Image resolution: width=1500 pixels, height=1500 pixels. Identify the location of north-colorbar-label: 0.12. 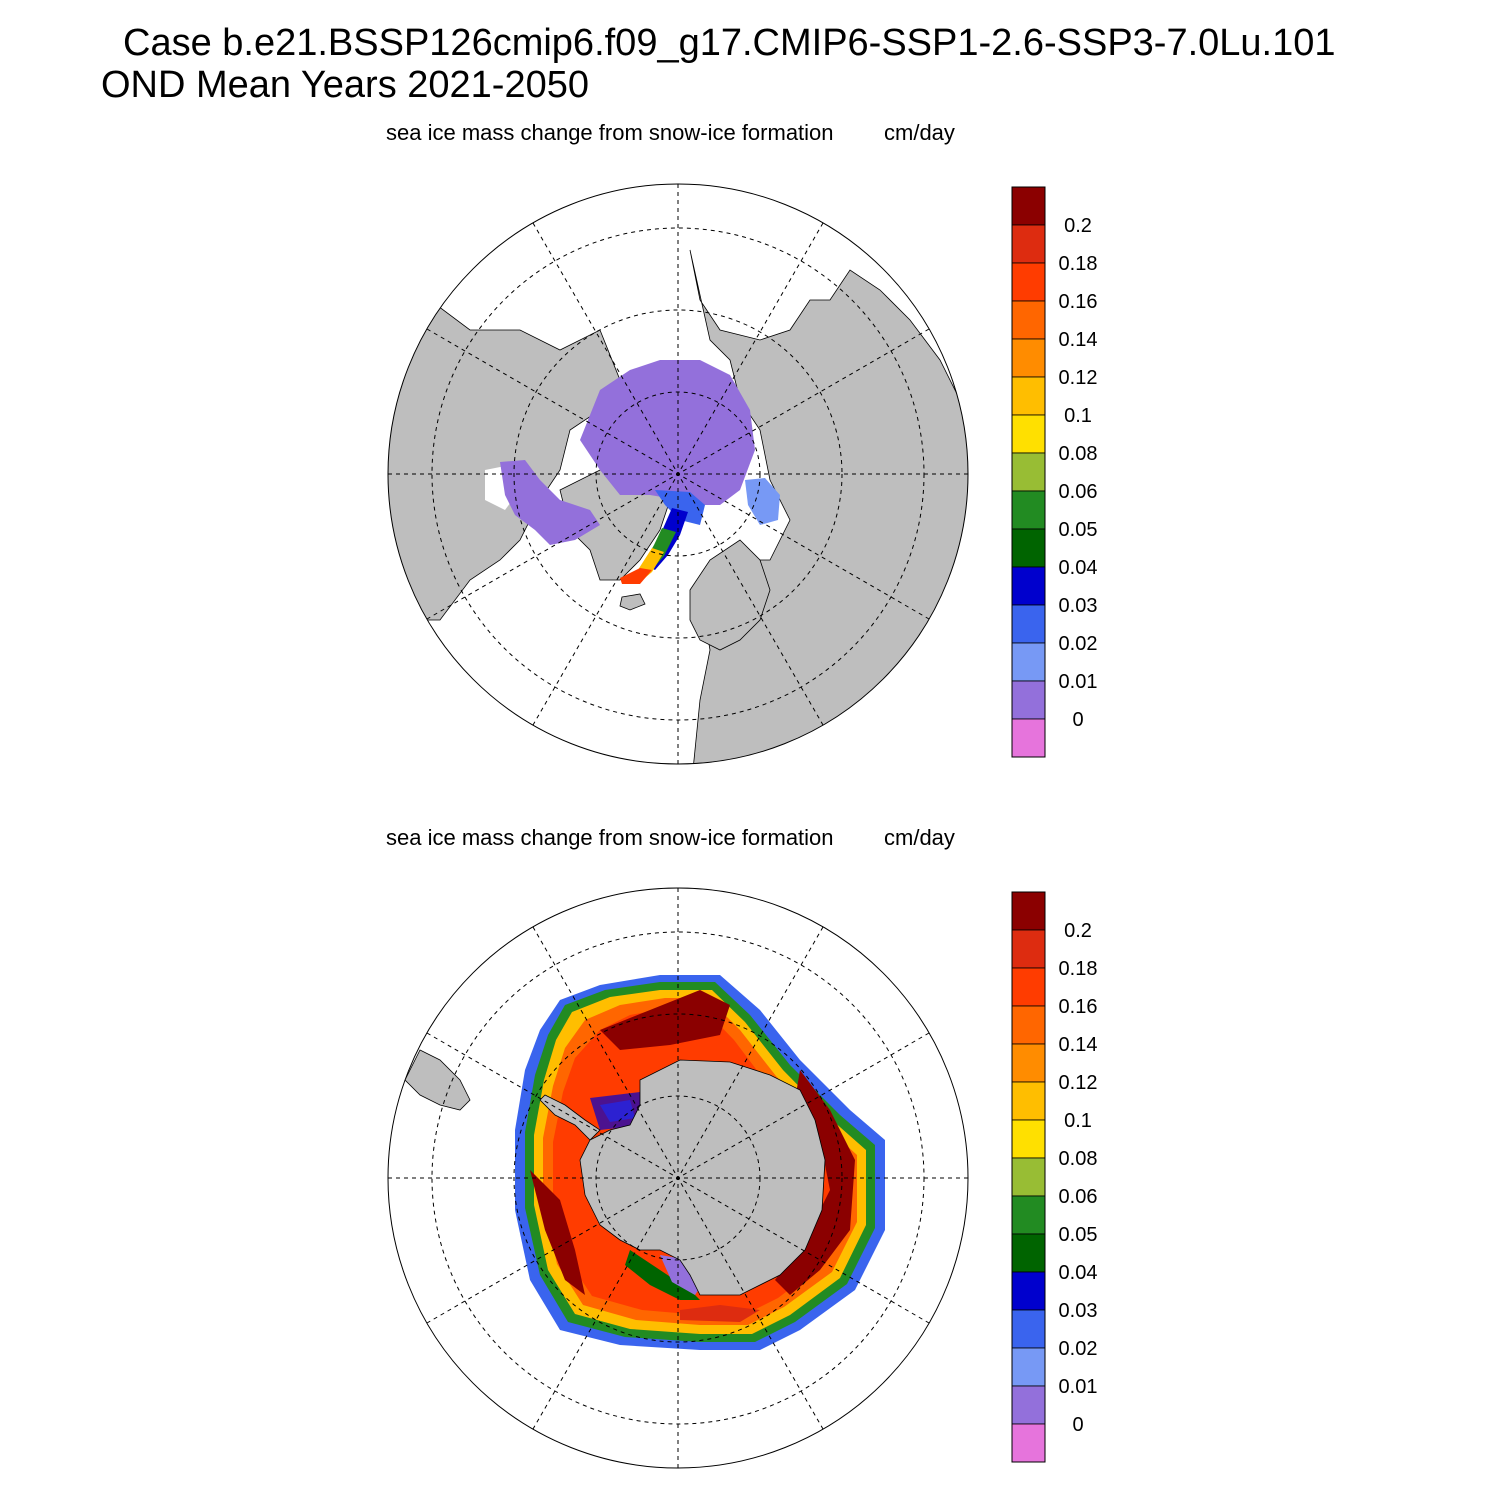
(1078, 378).